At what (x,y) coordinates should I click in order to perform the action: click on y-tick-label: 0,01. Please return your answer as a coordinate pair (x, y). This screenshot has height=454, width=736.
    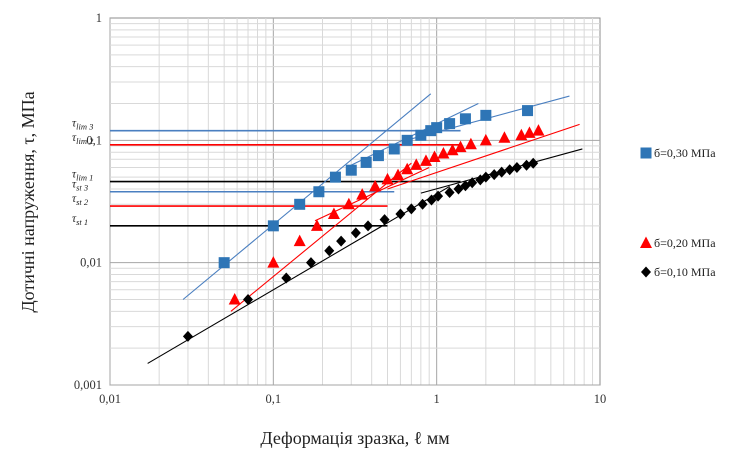
    Looking at the image, I should click on (91, 263).